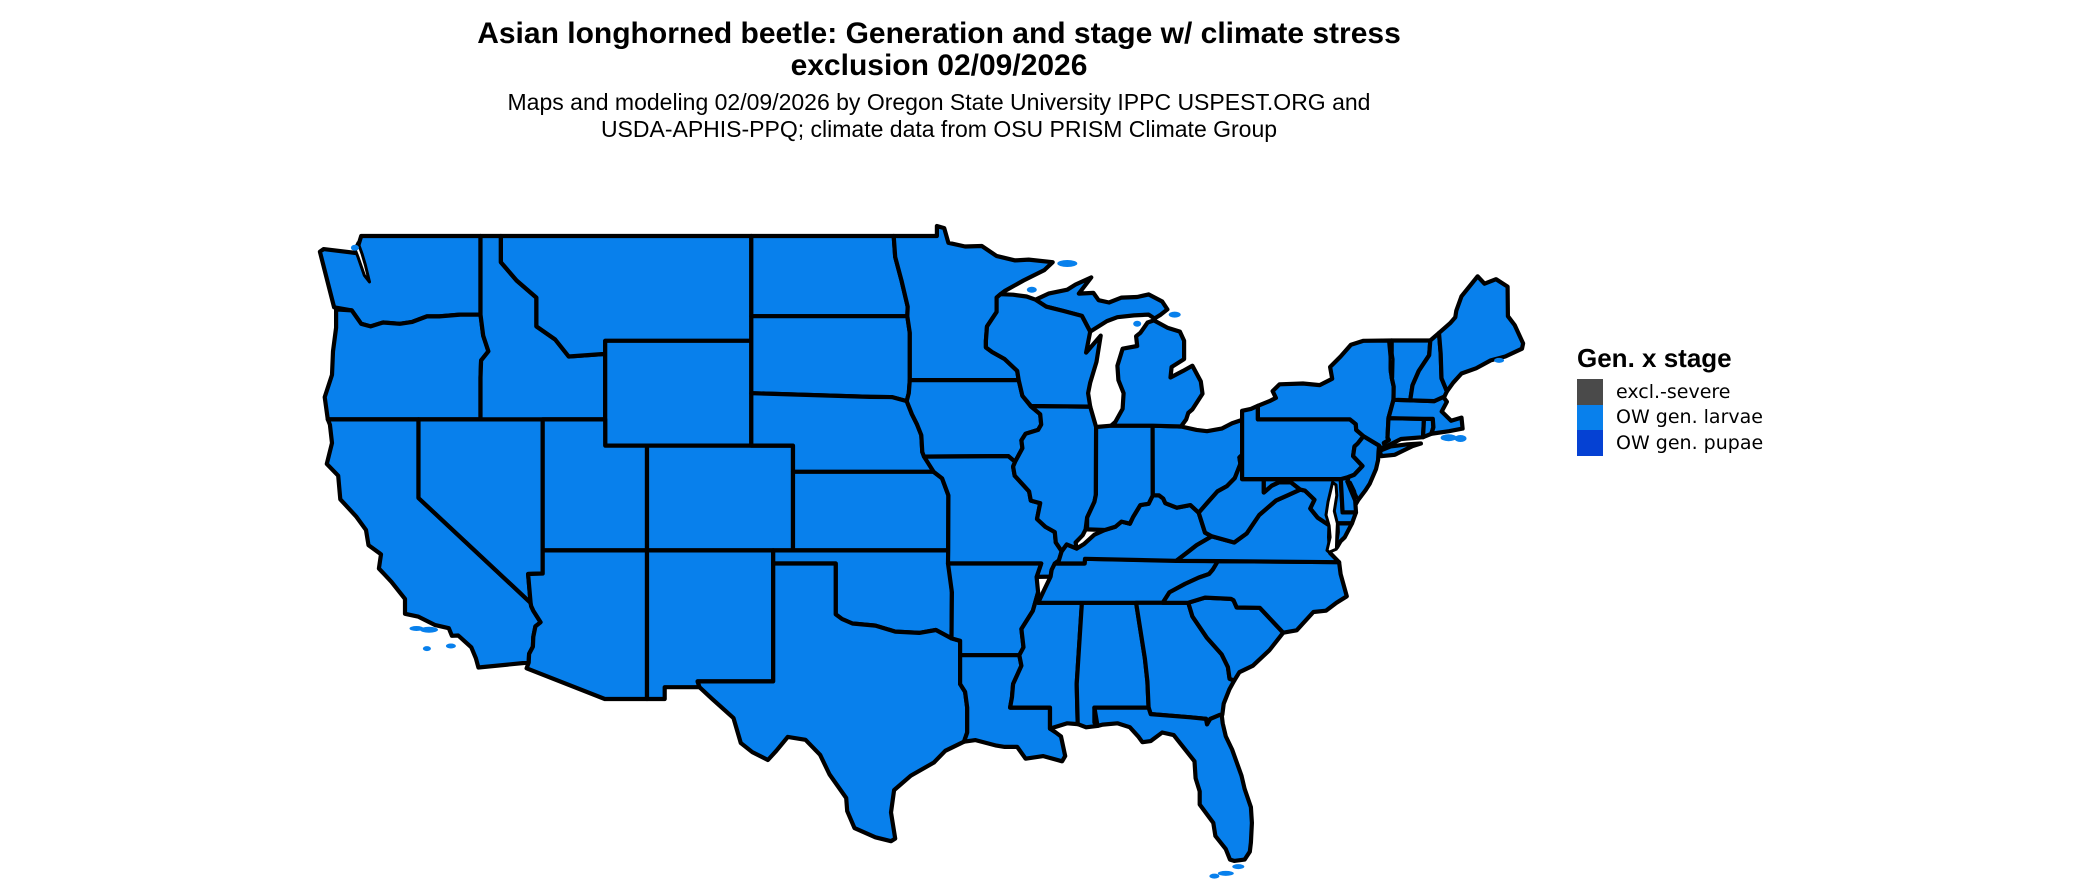  What do you see at coordinates (710, 625) in the screenshot?
I see `state-NM` at bounding box center [710, 625].